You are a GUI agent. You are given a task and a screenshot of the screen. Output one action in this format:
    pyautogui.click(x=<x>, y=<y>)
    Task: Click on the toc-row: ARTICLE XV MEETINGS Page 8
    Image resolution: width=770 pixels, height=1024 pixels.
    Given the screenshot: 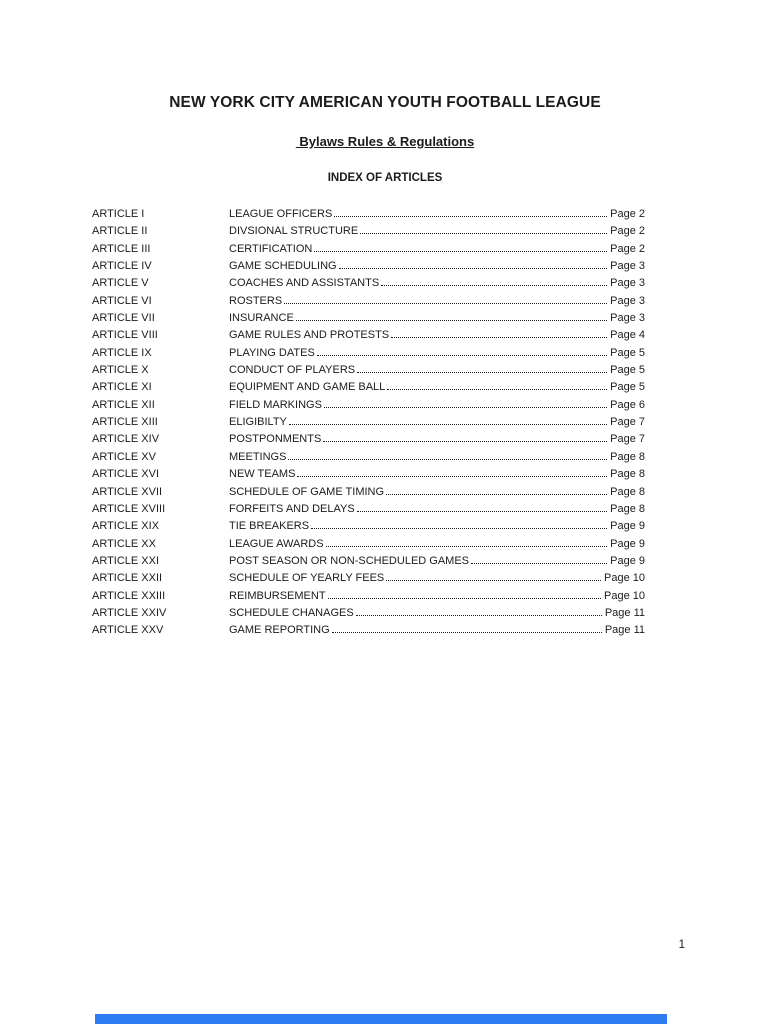 What is the action you would take?
    pyautogui.click(x=368, y=457)
    